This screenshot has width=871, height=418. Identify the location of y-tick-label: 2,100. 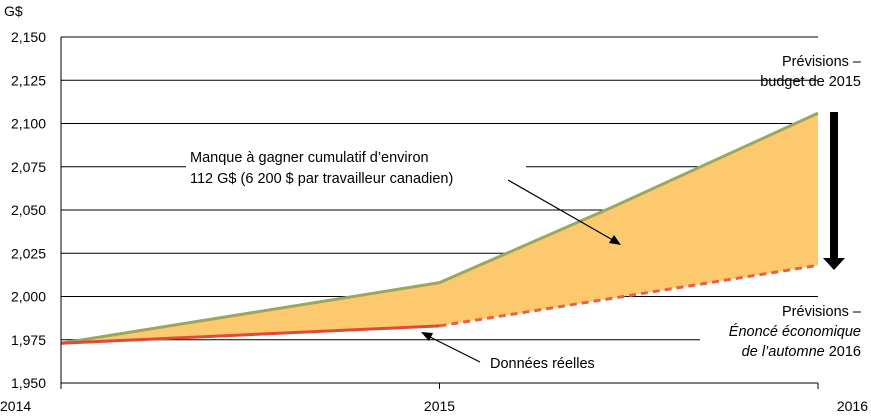
(28, 124).